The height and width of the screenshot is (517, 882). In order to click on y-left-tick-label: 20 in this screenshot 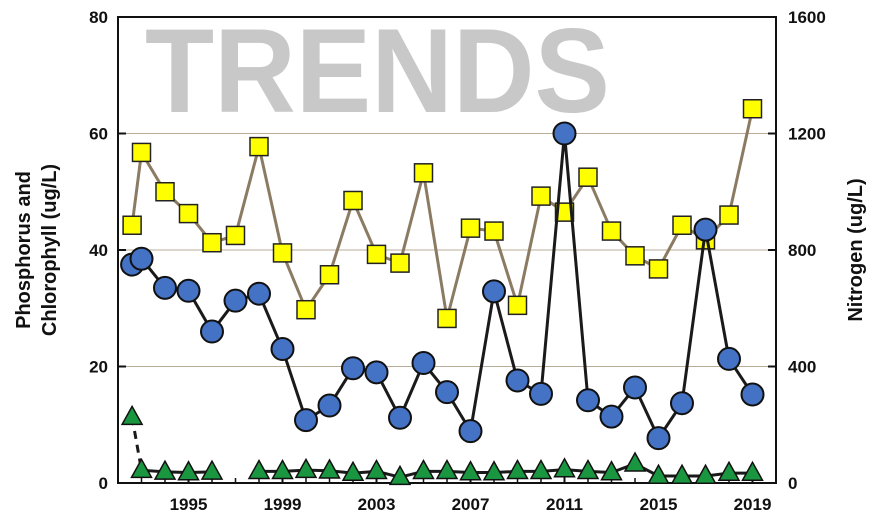, I will do `click(98, 367)`.